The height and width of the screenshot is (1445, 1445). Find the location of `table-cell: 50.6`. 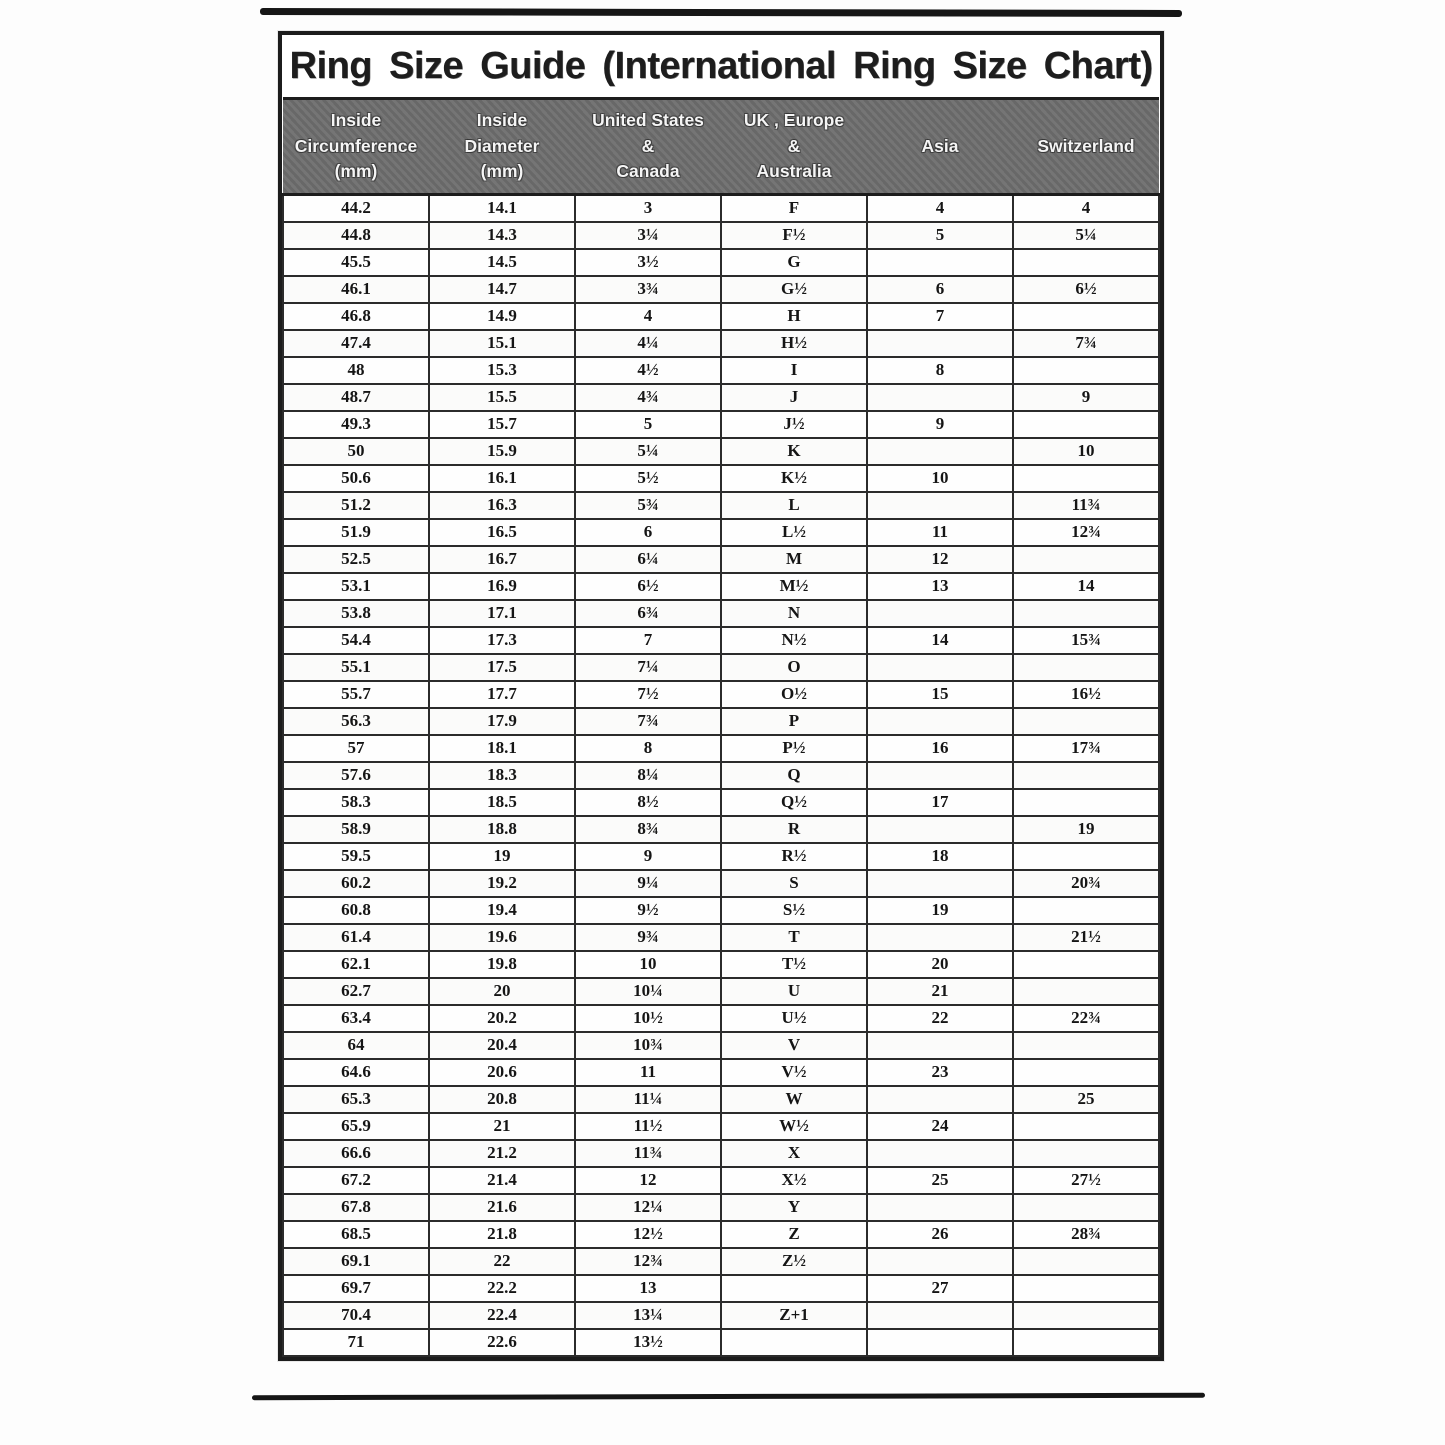

table-cell: 50.6 is located at coordinates (356, 478).